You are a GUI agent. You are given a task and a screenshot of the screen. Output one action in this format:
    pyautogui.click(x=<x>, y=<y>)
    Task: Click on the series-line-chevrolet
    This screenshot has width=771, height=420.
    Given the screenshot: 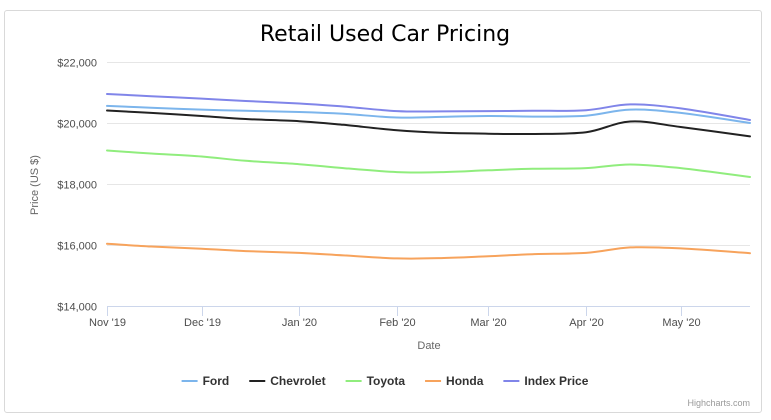 What is the action you would take?
    pyautogui.click(x=428, y=123)
    